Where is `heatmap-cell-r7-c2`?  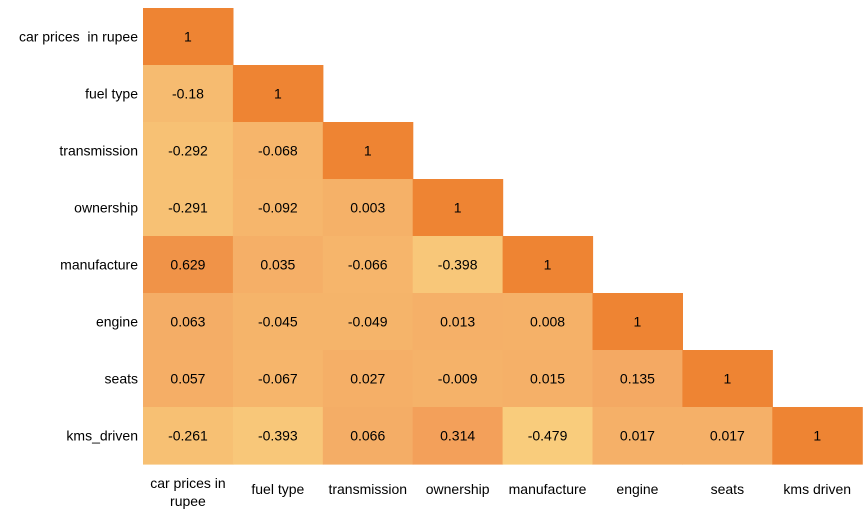
heatmap-cell-r7-c2 is located at coordinates (368, 436).